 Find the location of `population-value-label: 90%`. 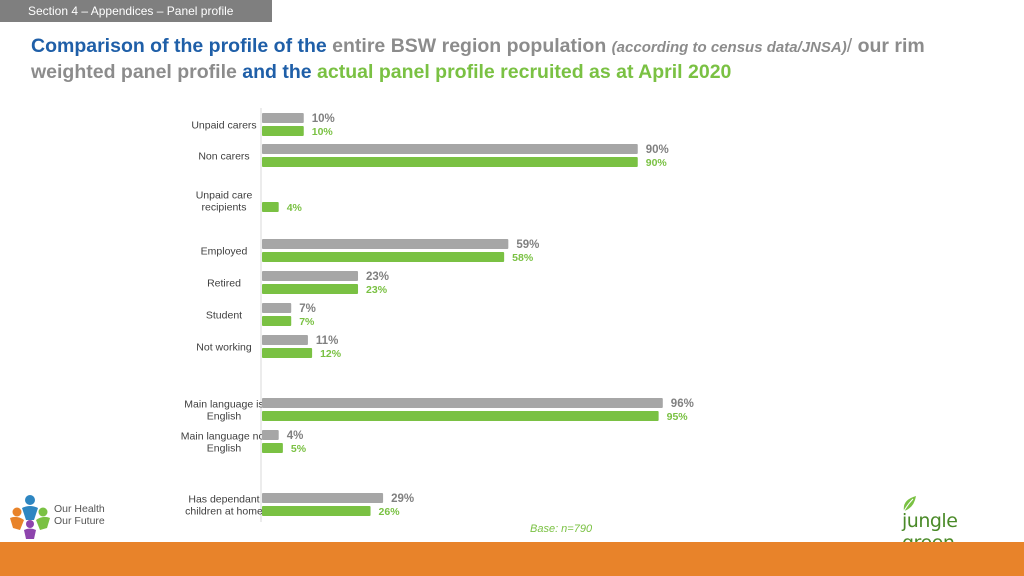

population-value-label: 90% is located at coordinates (657, 150).